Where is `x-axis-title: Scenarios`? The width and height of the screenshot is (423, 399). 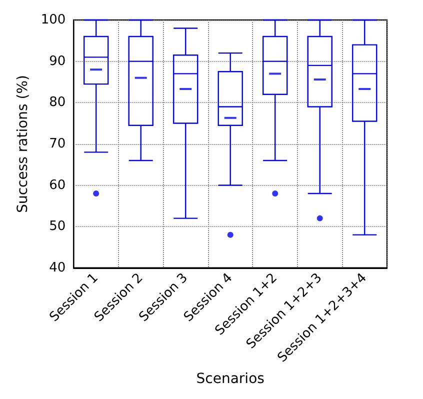 x-axis-title: Scenarios is located at coordinates (230, 379).